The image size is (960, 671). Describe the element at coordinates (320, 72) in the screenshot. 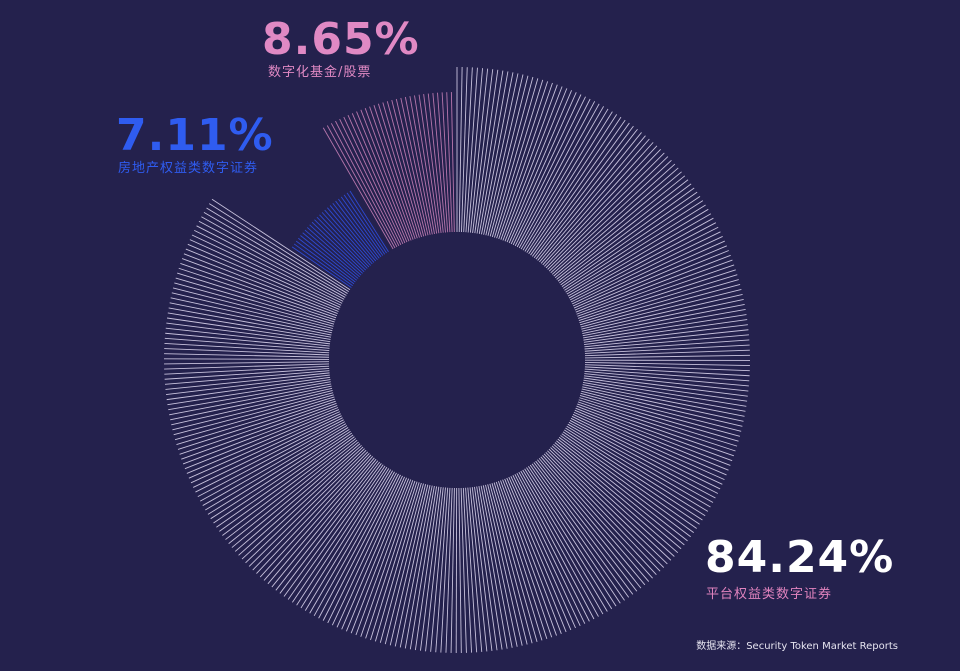

I see `funds-category-label: 数字化基金/股票` at that location.